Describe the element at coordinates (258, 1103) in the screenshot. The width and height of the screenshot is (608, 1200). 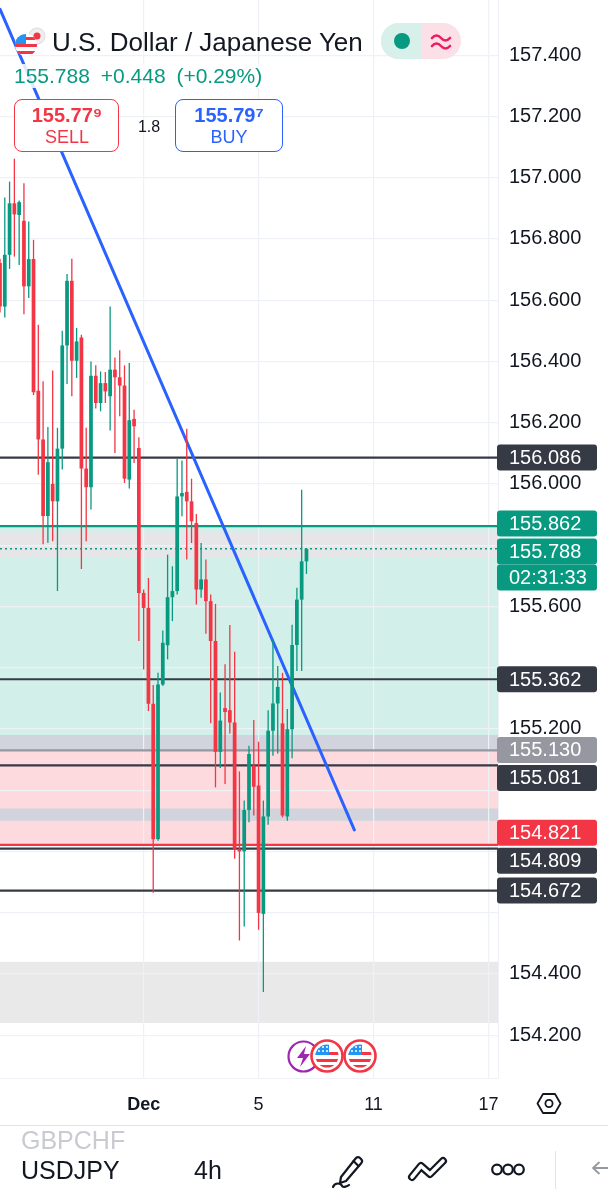
I see `x-tick-label: 5` at that location.